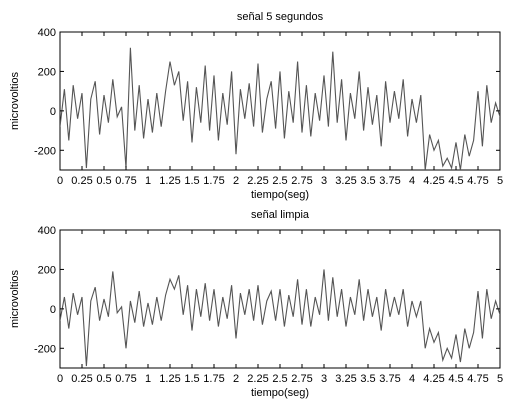  Describe the element at coordinates (280, 17) in the screenshot. I see `chart-title: señal 5 segundos` at that location.